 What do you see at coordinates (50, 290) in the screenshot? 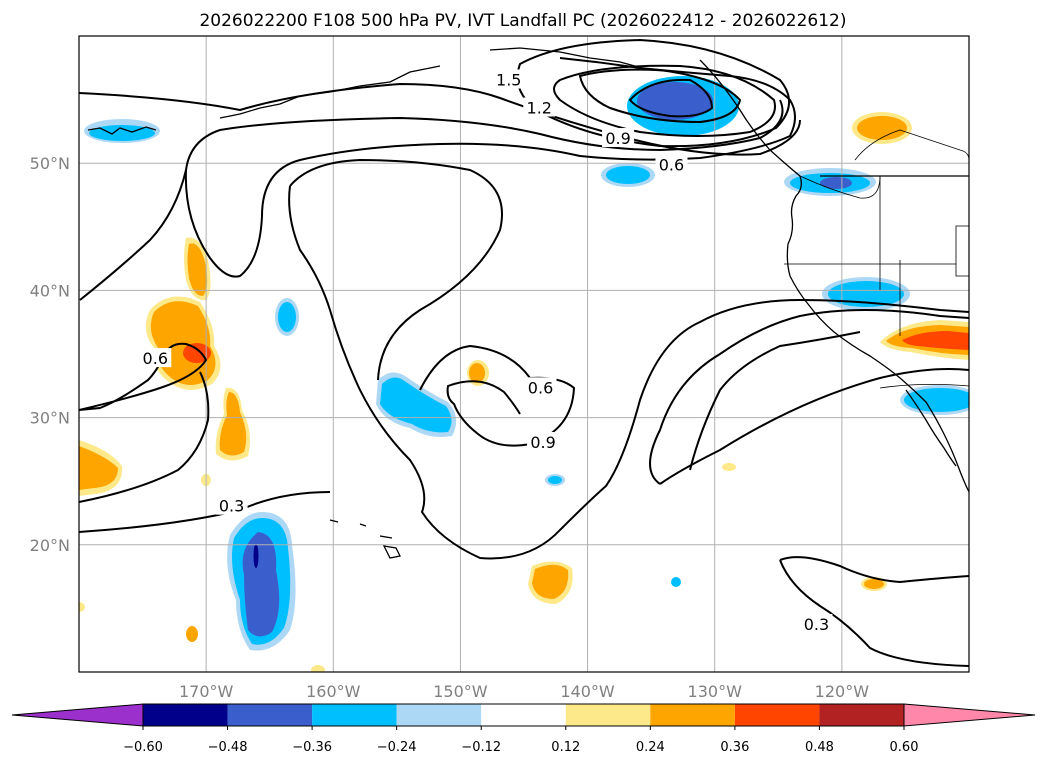
I see `y-tick-label: 40°N` at bounding box center [50, 290].